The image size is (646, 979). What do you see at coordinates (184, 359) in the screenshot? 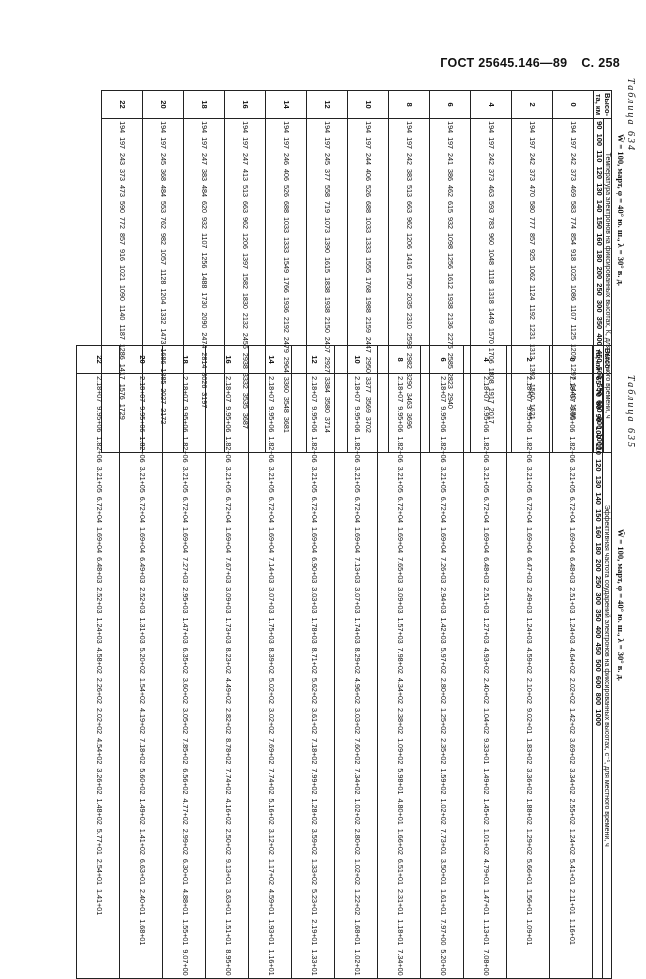
I see `table2-time-label: 18` at bounding box center [184, 359].